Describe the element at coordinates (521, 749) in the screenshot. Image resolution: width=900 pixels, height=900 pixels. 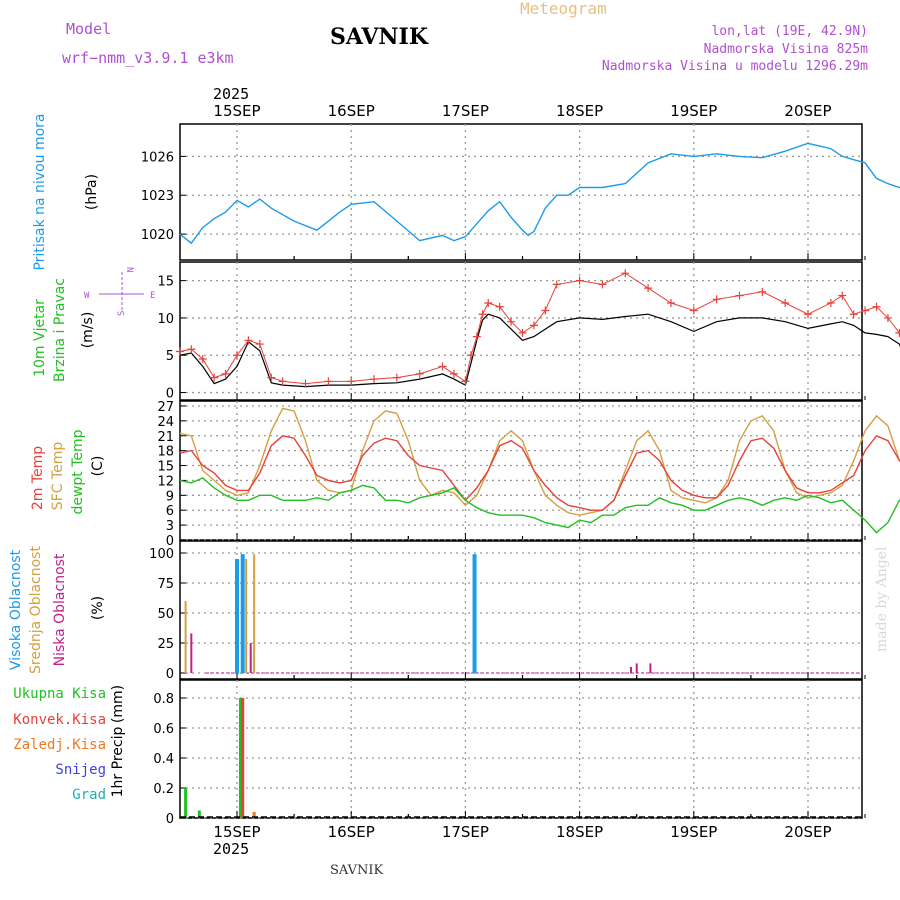
I see `precip-frame` at that location.